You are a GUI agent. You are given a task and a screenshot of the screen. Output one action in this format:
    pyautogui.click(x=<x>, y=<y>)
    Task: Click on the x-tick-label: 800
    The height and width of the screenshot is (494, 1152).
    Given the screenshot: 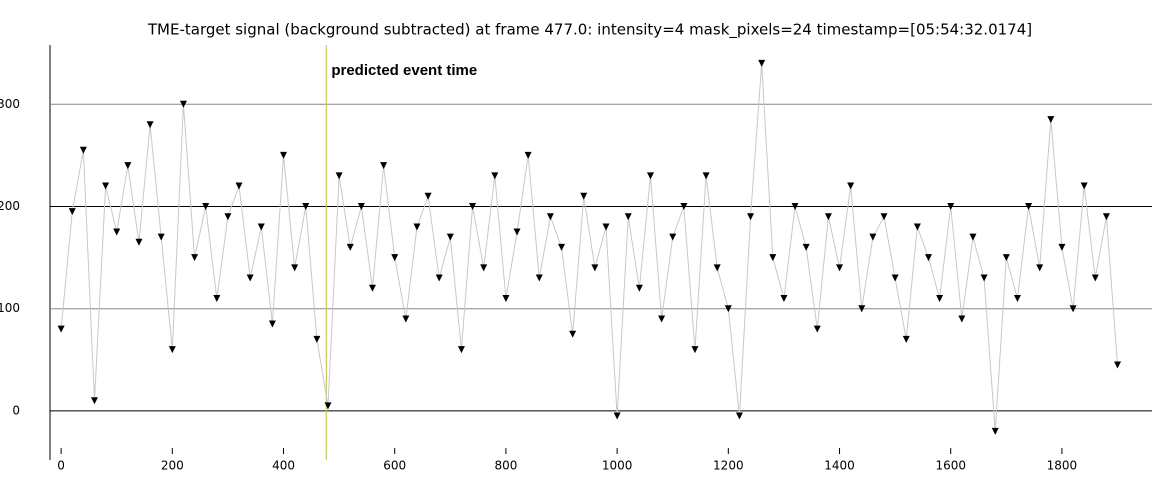 What is the action you would take?
    pyautogui.click(x=505, y=466)
    